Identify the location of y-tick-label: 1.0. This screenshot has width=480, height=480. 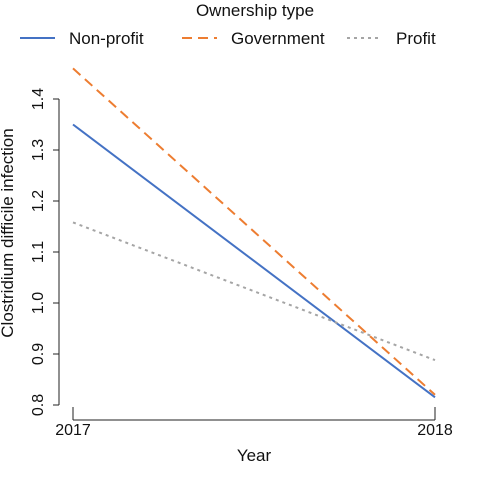
(38, 303).